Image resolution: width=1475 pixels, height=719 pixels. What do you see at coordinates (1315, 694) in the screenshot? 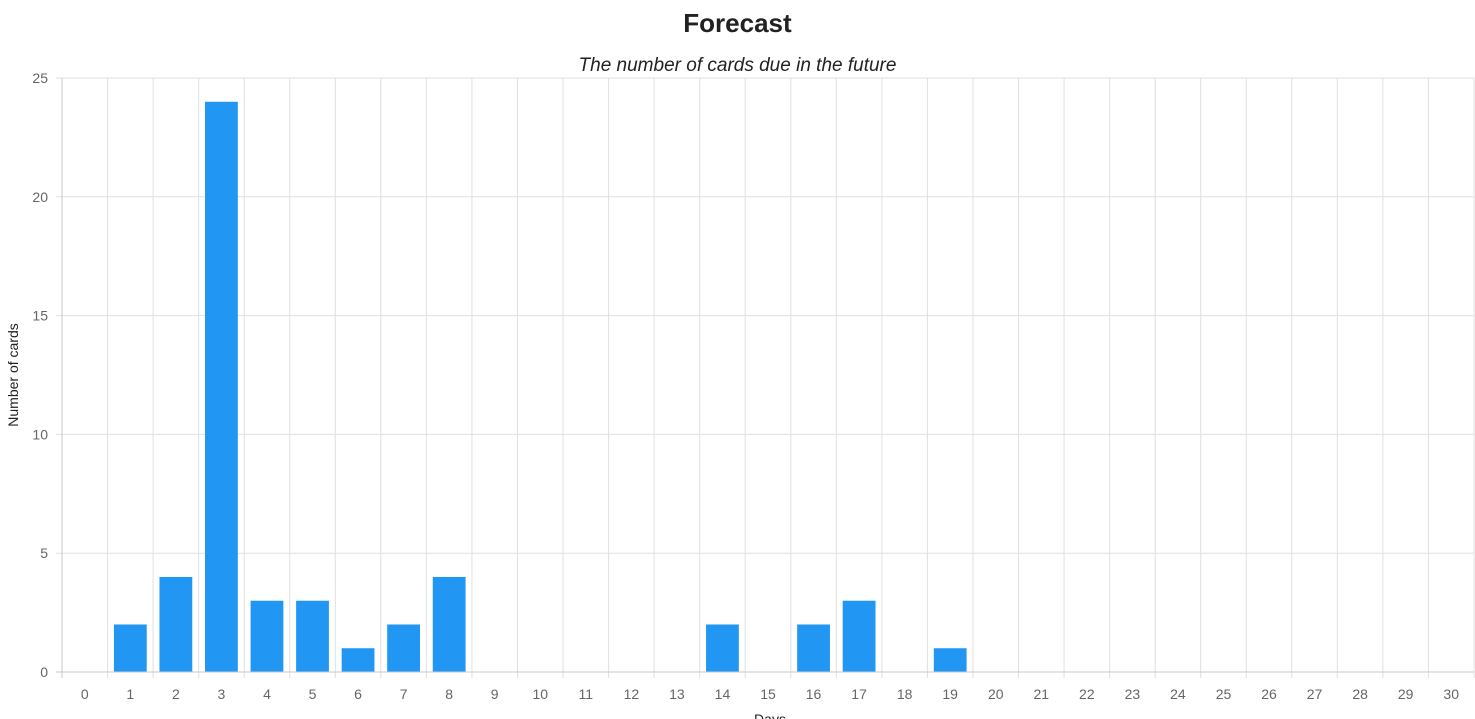
I see `x-tick-label: 27` at bounding box center [1315, 694].